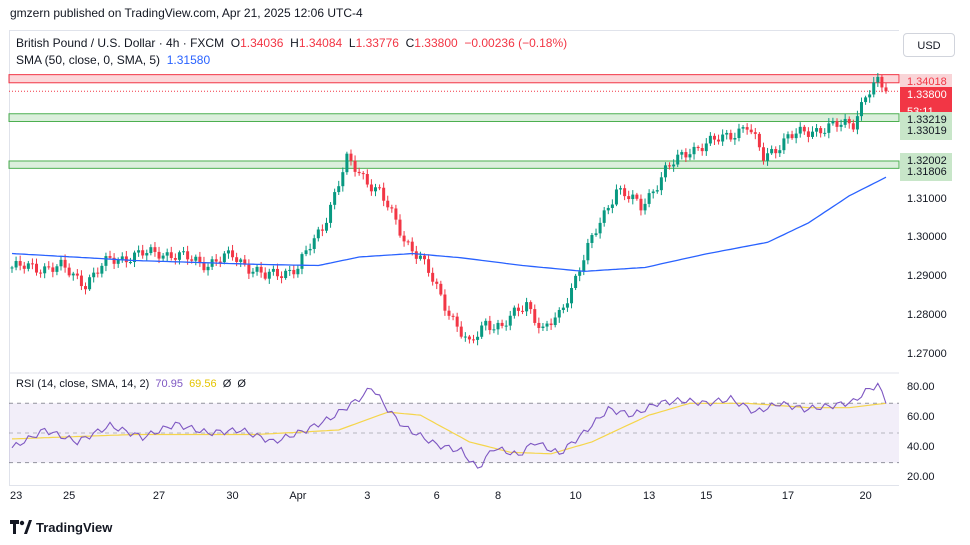 This screenshot has width=970, height=545. What do you see at coordinates (921, 476) in the screenshot?
I see `rsi-tick-label: 20.00` at bounding box center [921, 476].